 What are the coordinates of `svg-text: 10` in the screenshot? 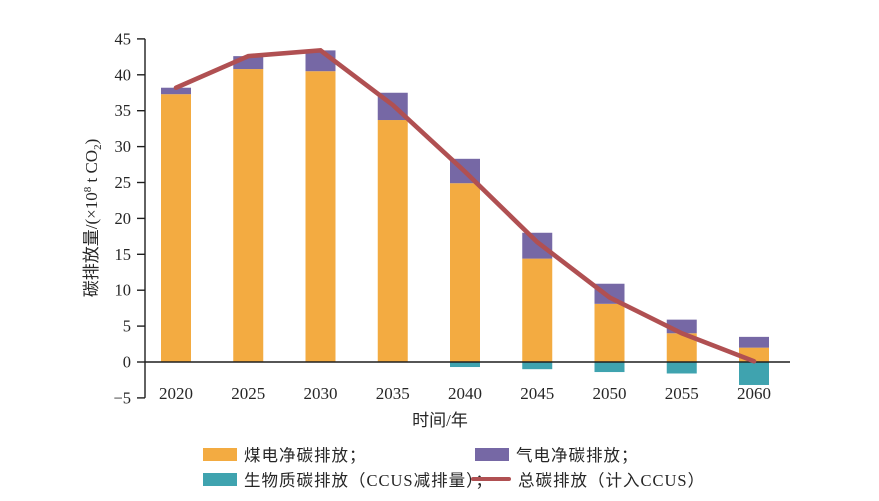 It's located at (123, 290).